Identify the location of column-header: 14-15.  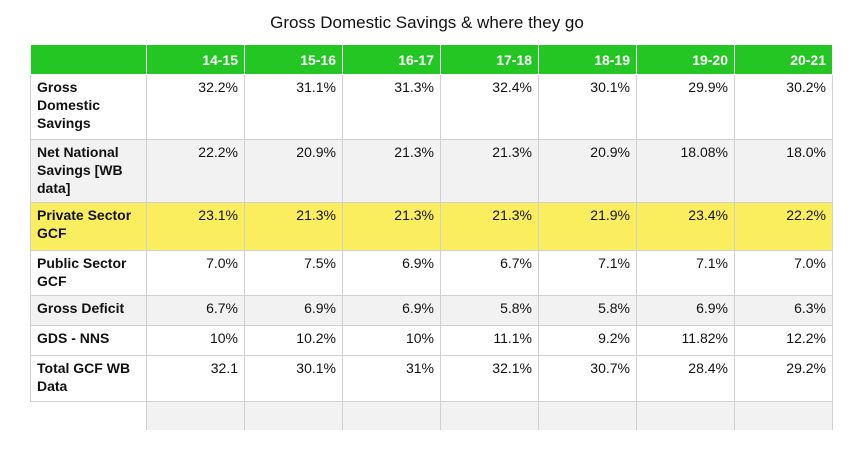
(195, 59).